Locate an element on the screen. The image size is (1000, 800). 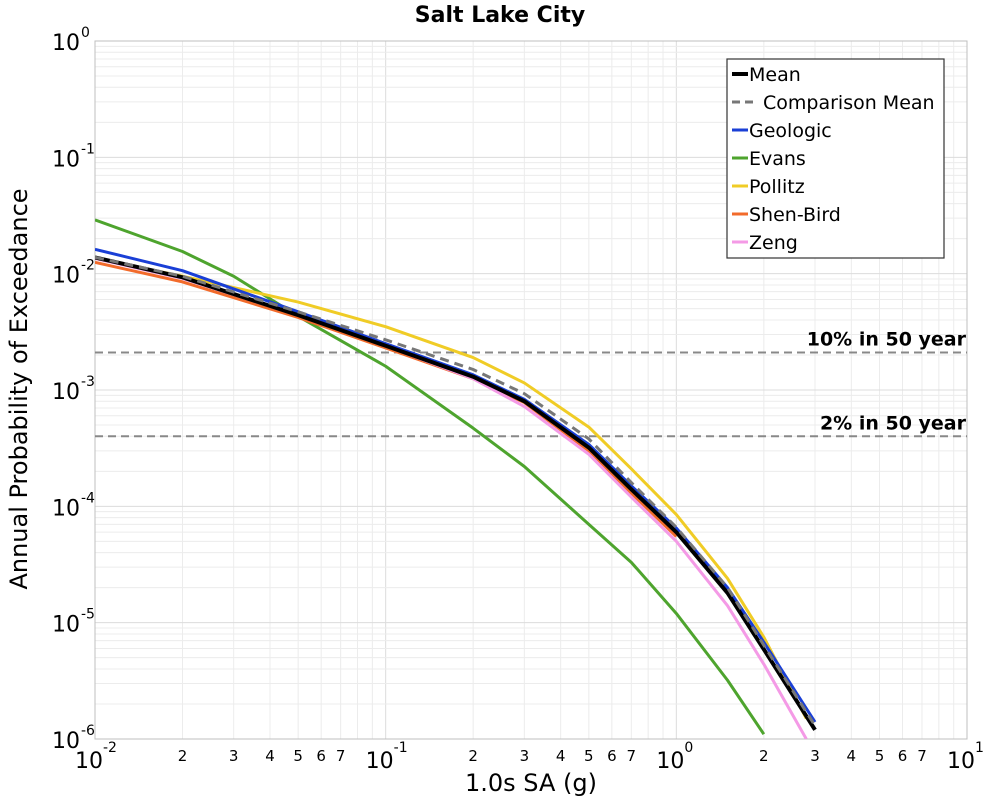
reference-lines: 10% in 50 year 2% in 50 year is located at coordinates (531, 383).